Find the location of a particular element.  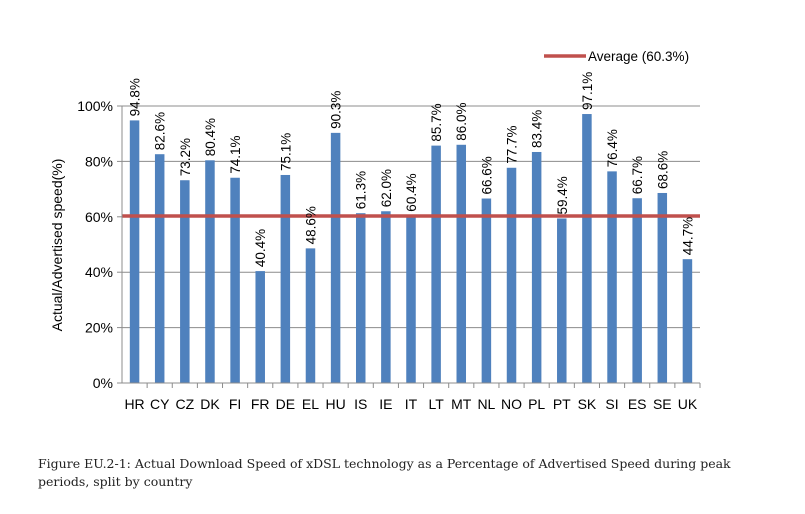

x-tick-label: IE is located at coordinates (385, 404).